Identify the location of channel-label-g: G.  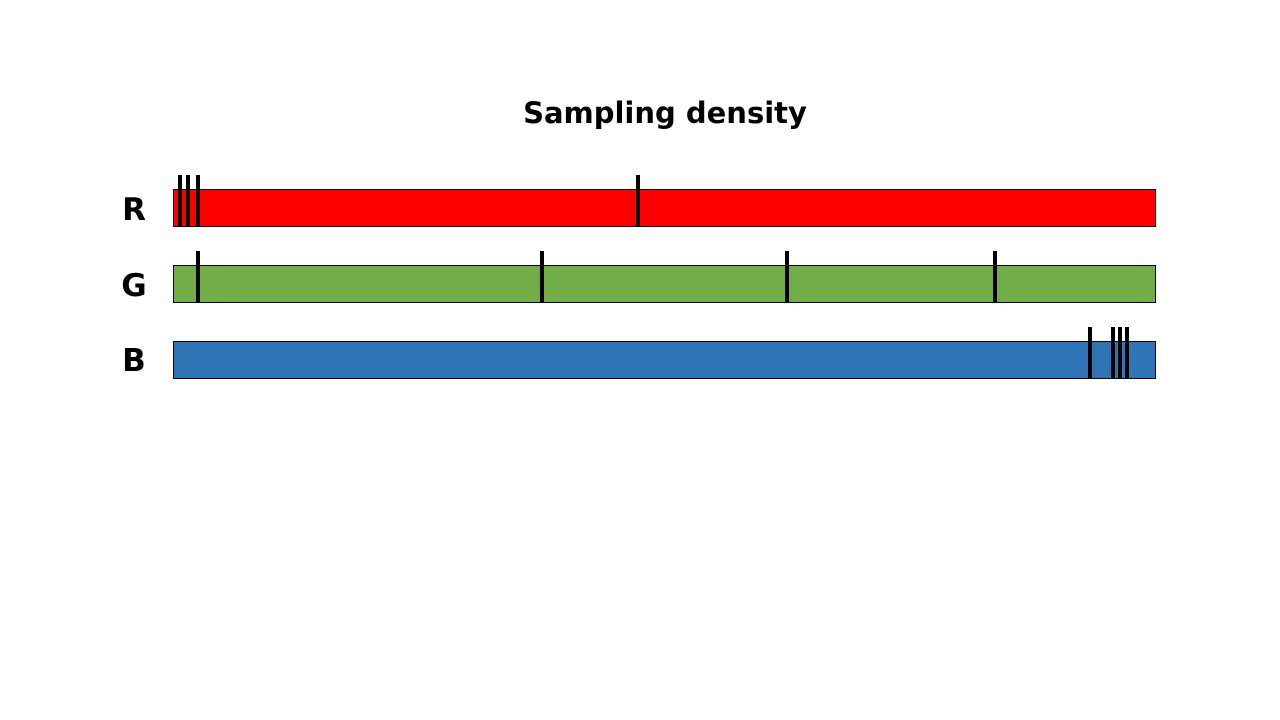
(134, 286).